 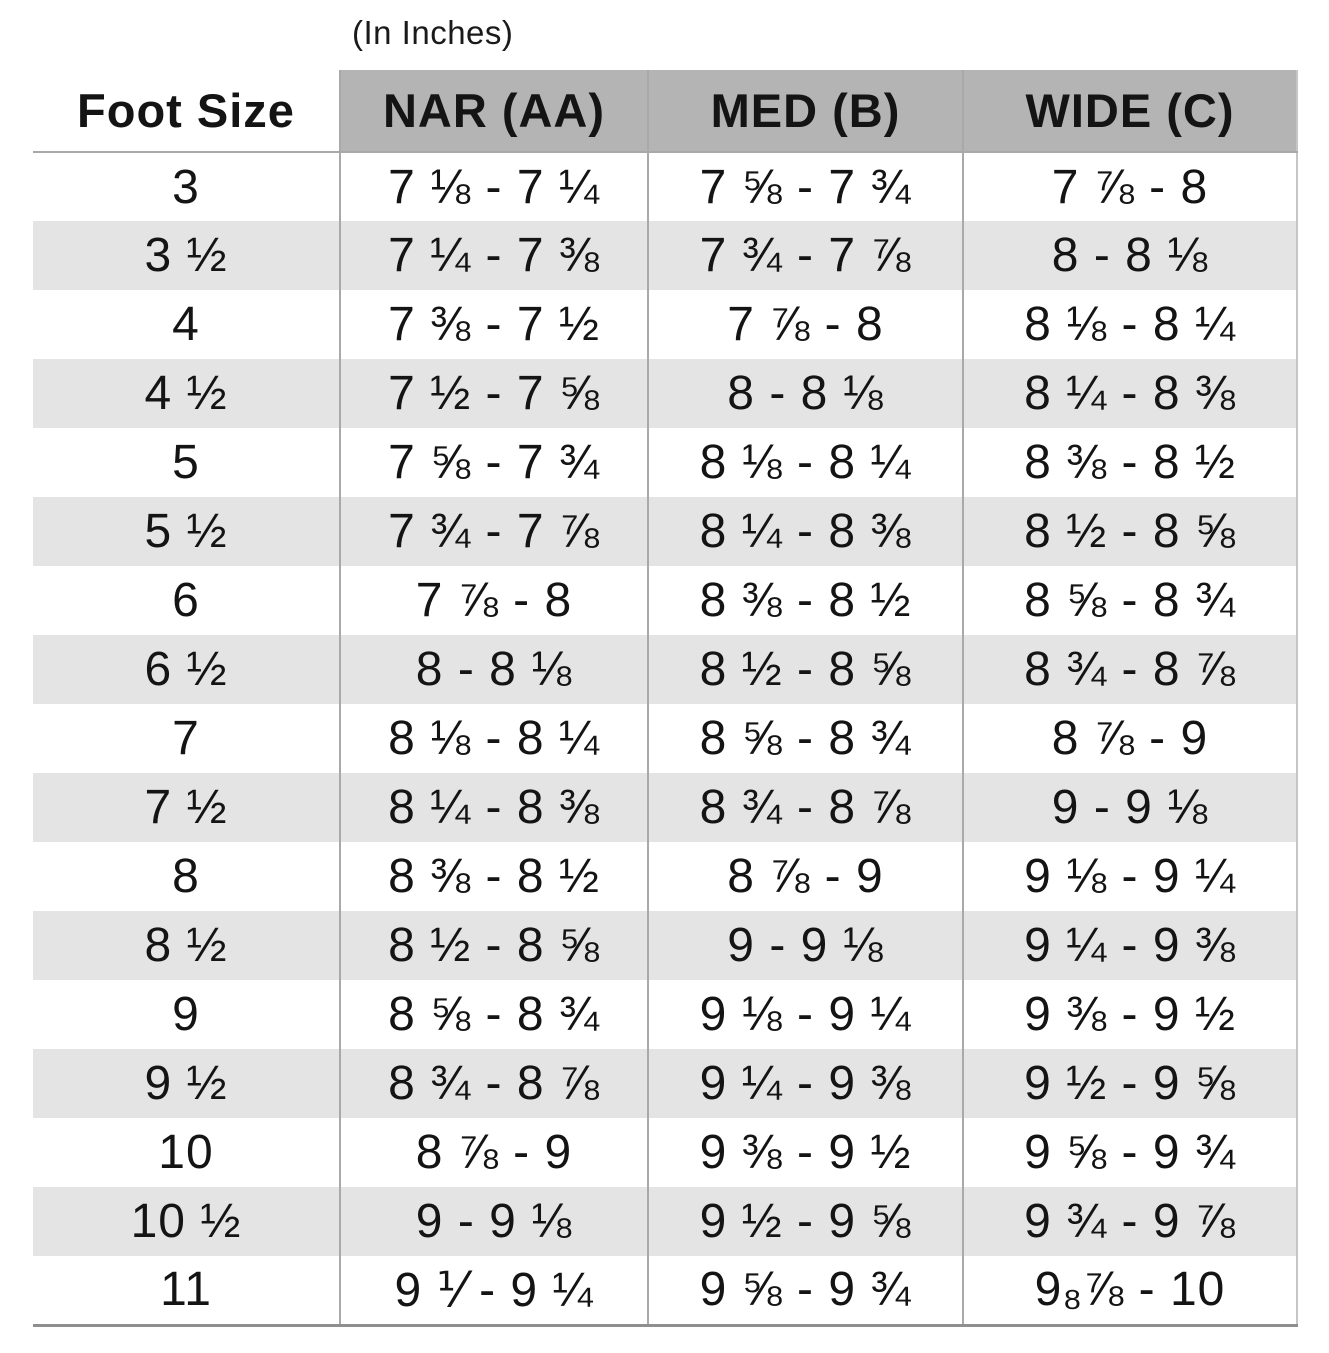 I want to click on wide-cell: 8 ⅝ - 8 ¾, so click(x=1130, y=600).